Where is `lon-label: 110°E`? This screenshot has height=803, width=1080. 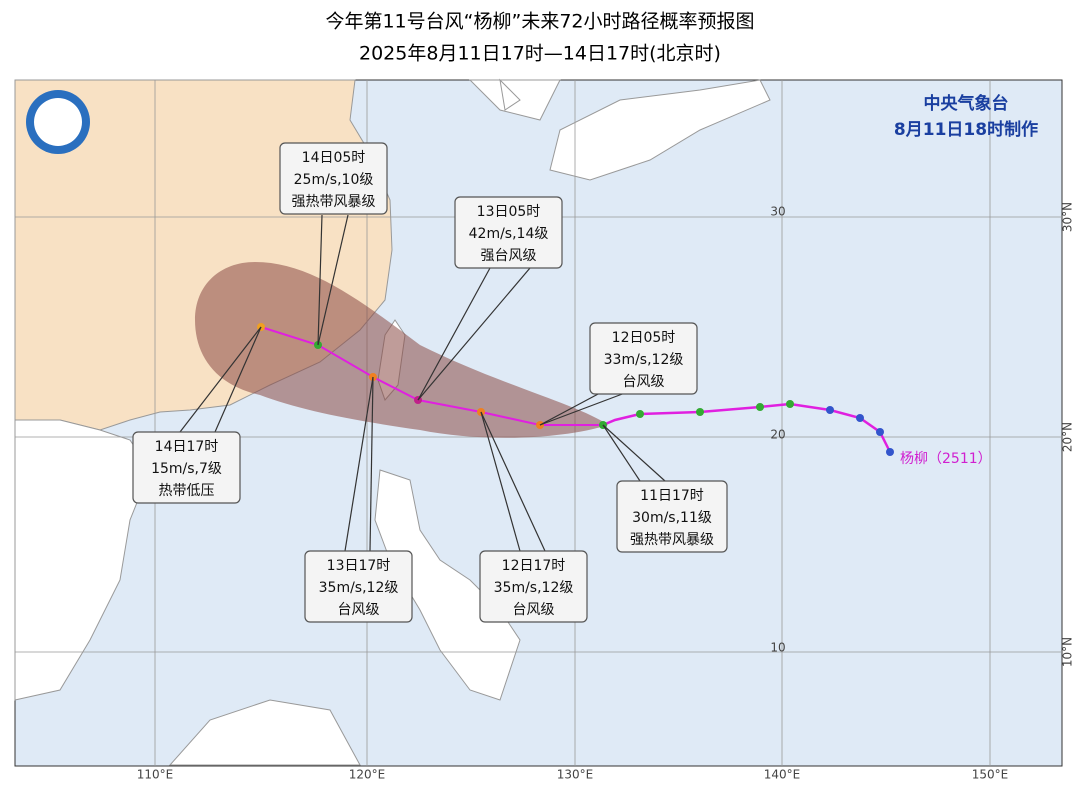 lon-label: 110°E is located at coordinates (155, 775).